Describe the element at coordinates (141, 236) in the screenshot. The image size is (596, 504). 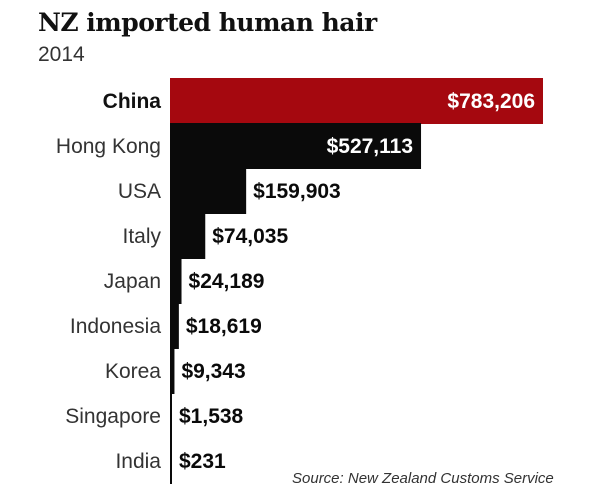
I see `category-label-italy: Italy` at that location.